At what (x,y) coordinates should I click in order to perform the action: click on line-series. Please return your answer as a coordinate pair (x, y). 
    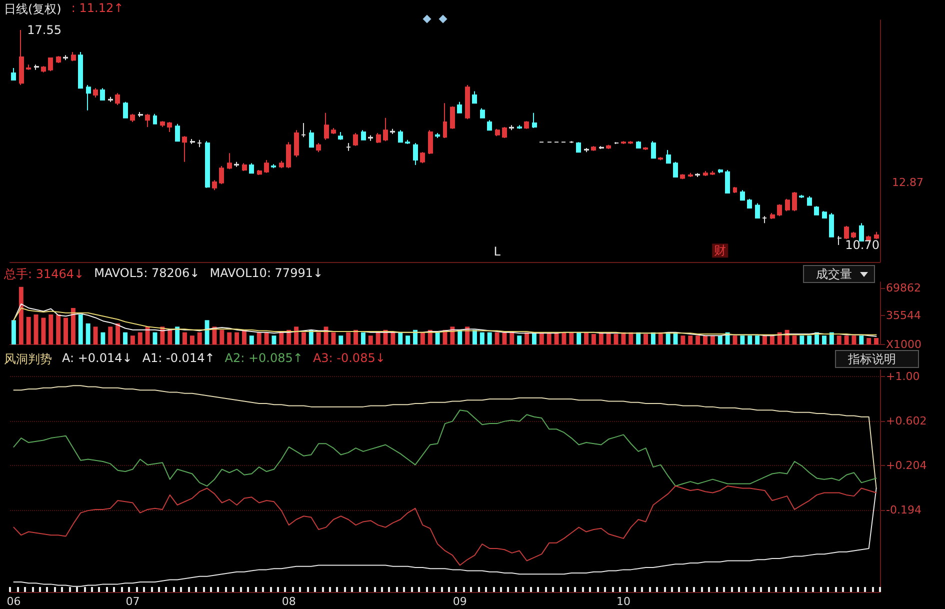
    Looking at the image, I should click on (445, 448).